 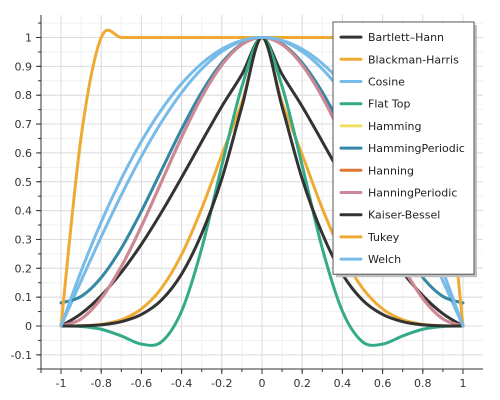 I want to click on x-tick-label: -0.6, so click(x=141, y=383).